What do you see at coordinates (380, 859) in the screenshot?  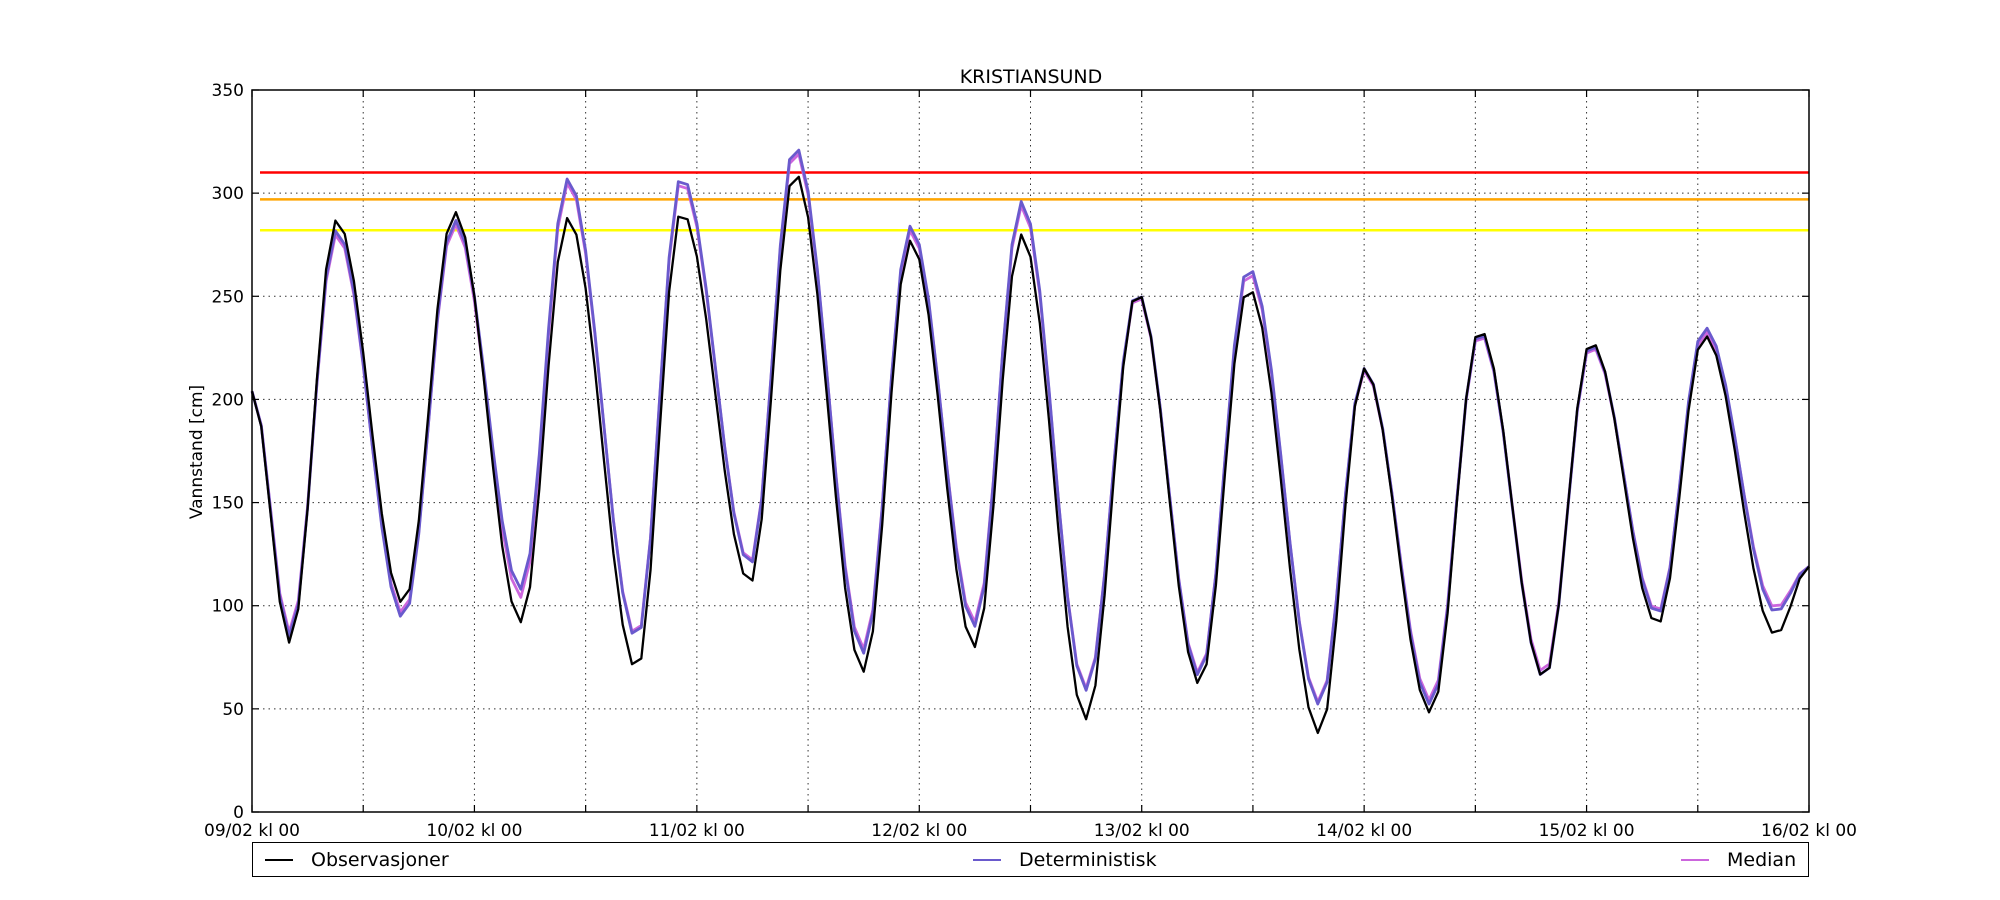 I see `legend-label-observasjoner: Observasjoner` at bounding box center [380, 859].